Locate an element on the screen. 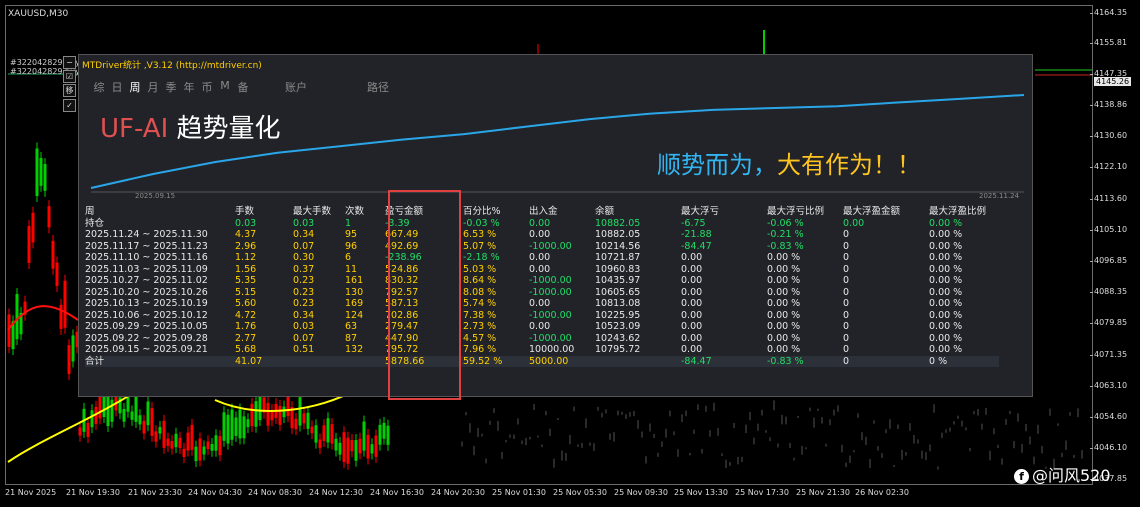 Image resolution: width=1140 pixels, height=507 pixels. price-tick: 4164.35 is located at coordinates (1108, 12).